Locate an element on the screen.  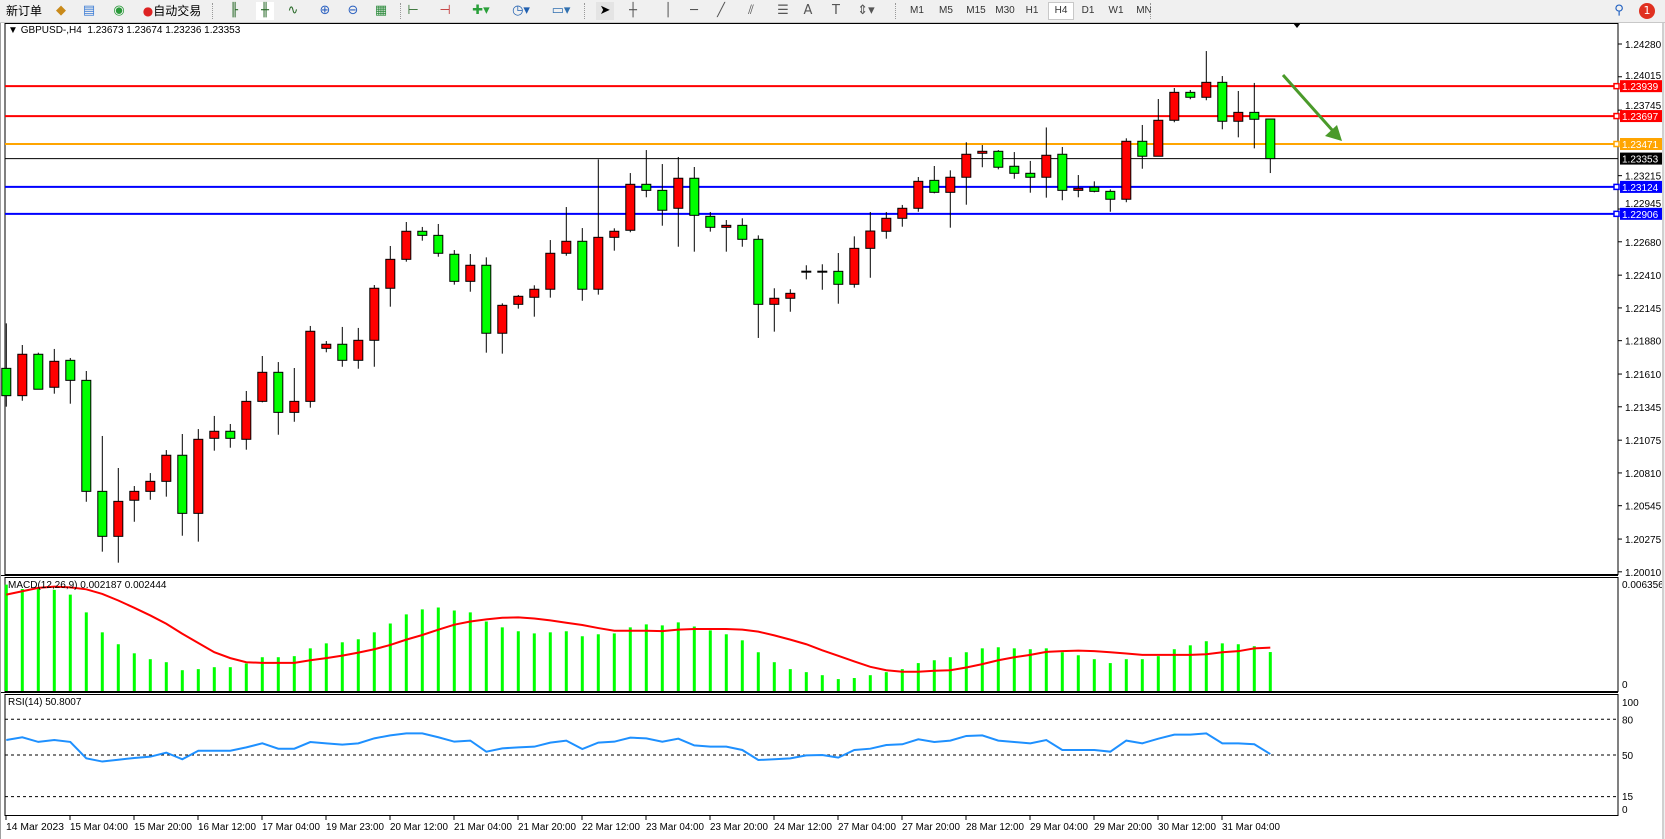
time-tick-label: 31 Mar 04:00 is located at coordinates (1251, 827).